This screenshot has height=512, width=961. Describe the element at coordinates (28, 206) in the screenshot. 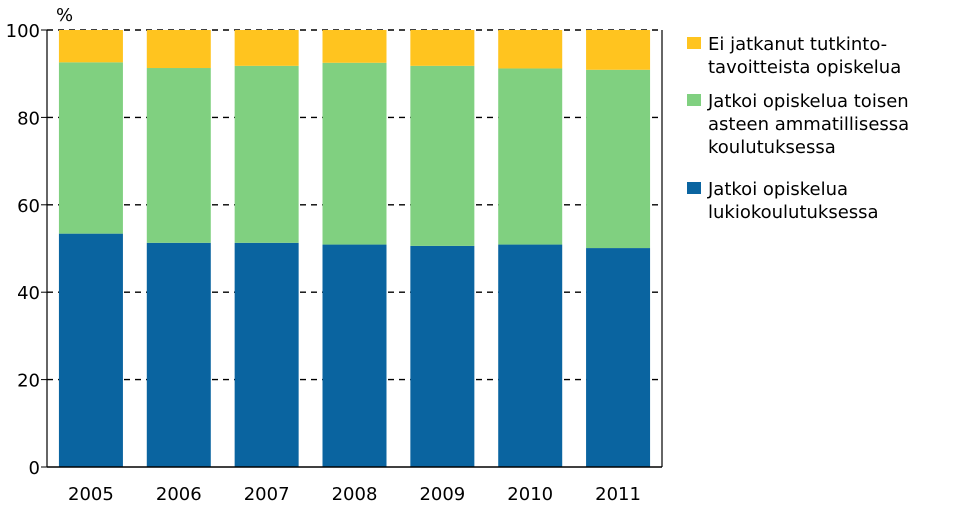

I see `y-tick-label: 60` at that location.